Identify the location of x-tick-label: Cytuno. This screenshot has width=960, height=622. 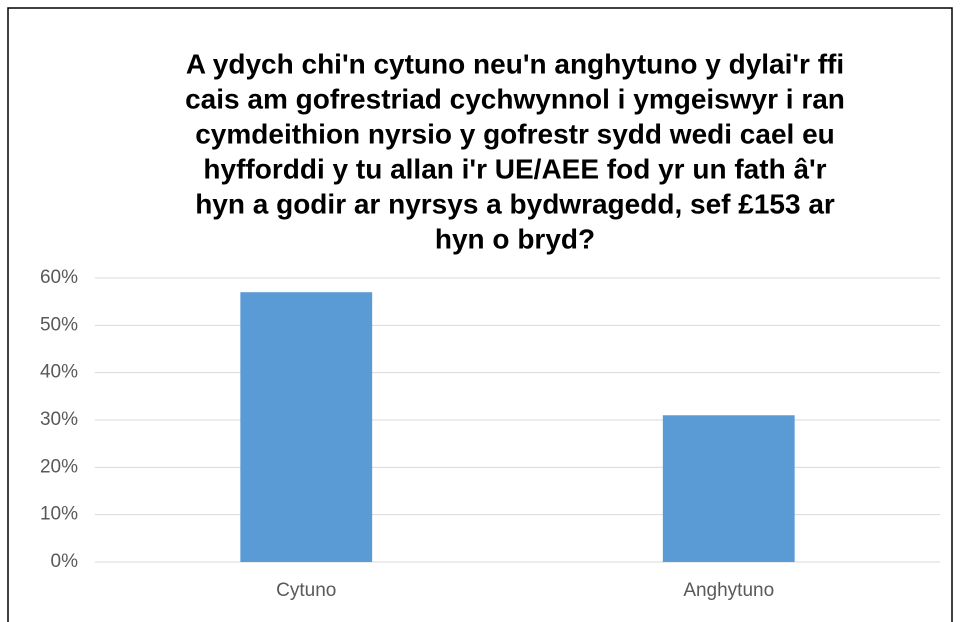
(306, 590).